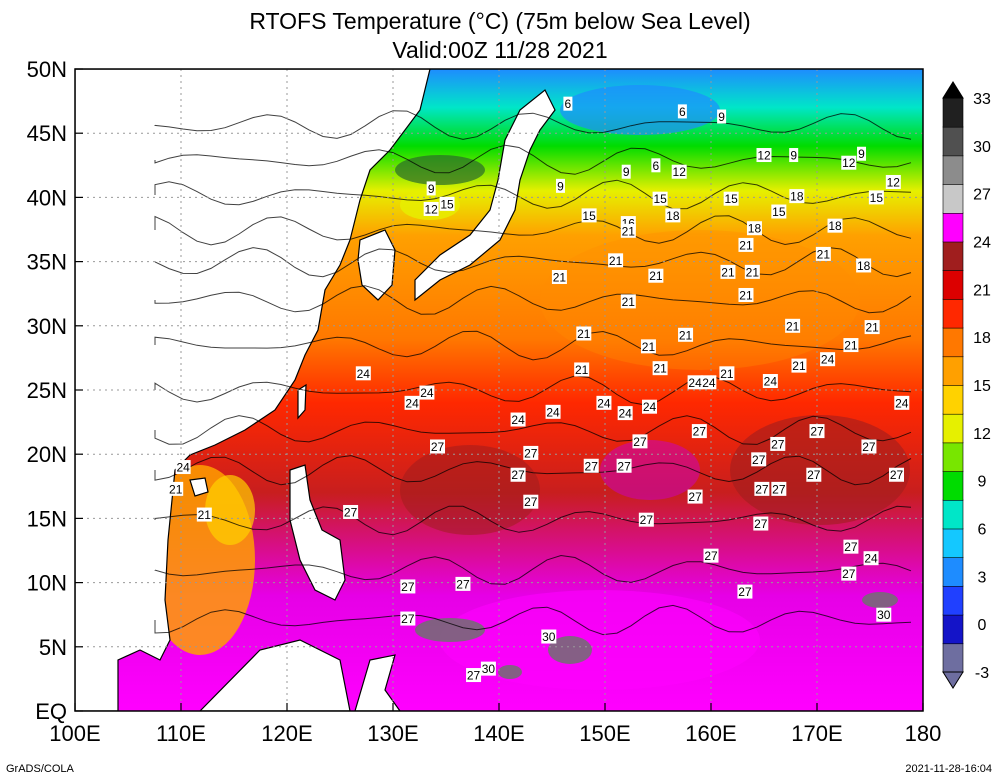 The width and height of the screenshot is (1000, 779). What do you see at coordinates (74, 733) in the screenshot?
I see `x-tick-label: 100E` at bounding box center [74, 733].